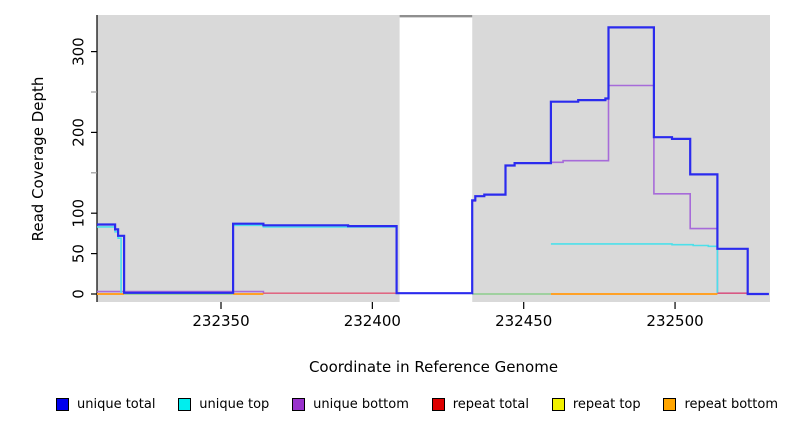  Describe the element at coordinates (79, 294) in the screenshot. I see `y-tick-label: 0` at that location.